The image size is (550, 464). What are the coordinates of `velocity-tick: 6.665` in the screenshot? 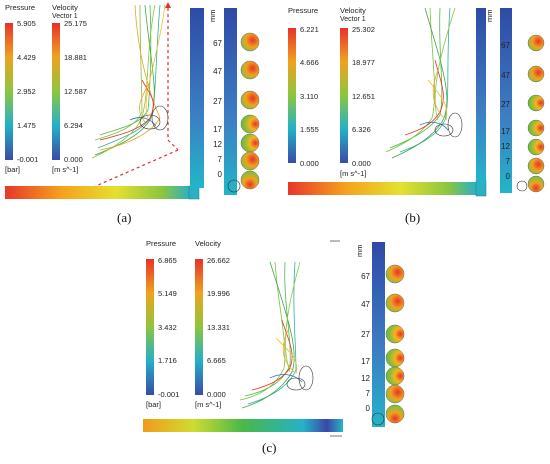 It's located at (216, 360).